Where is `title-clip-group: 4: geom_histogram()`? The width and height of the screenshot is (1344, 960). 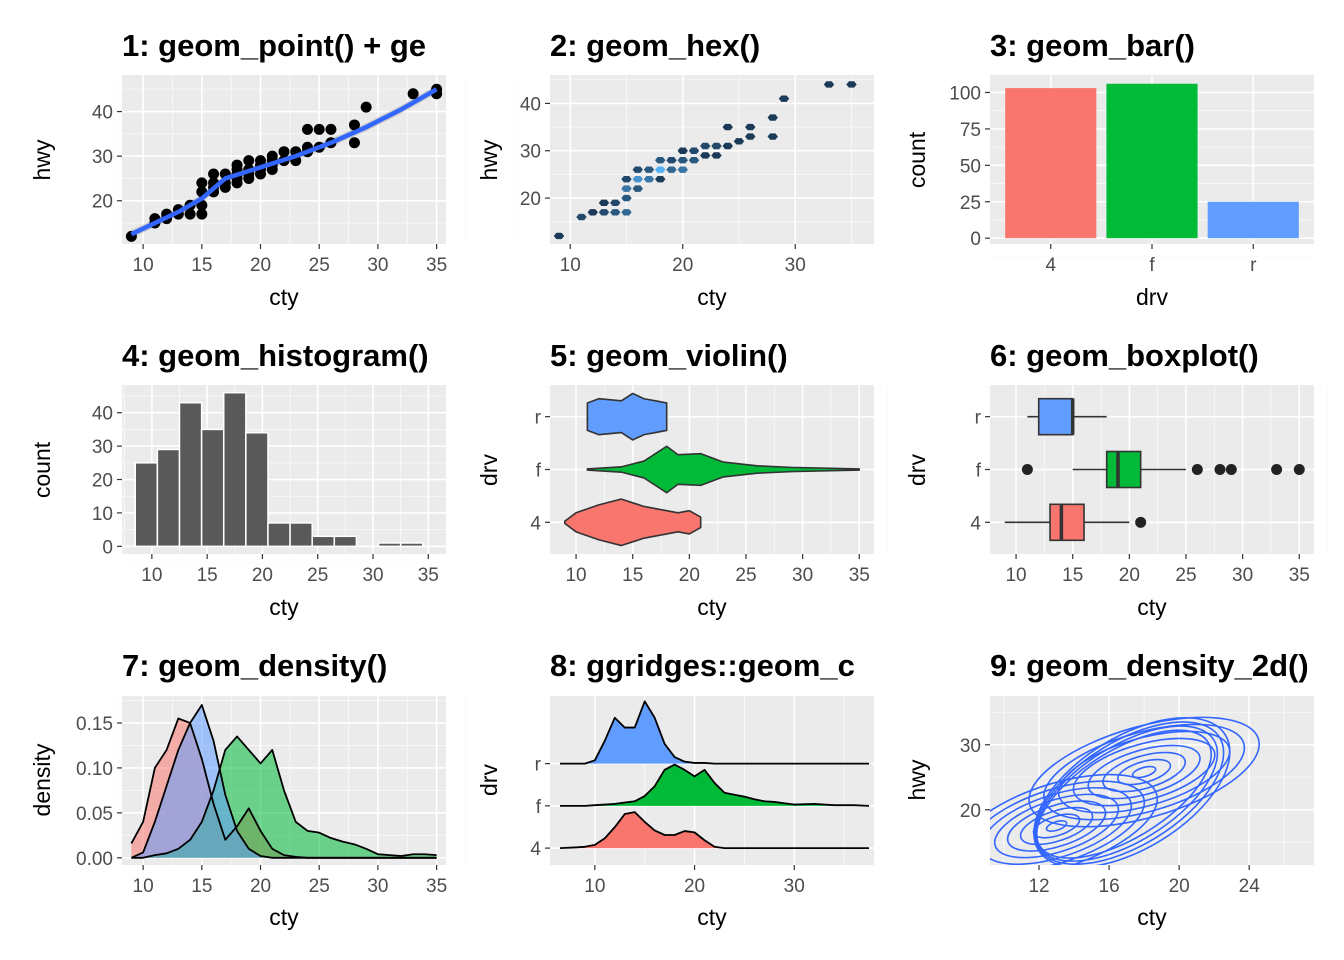
title-clip-group: 4: geom_histogram() is located at coordinates (275, 355).